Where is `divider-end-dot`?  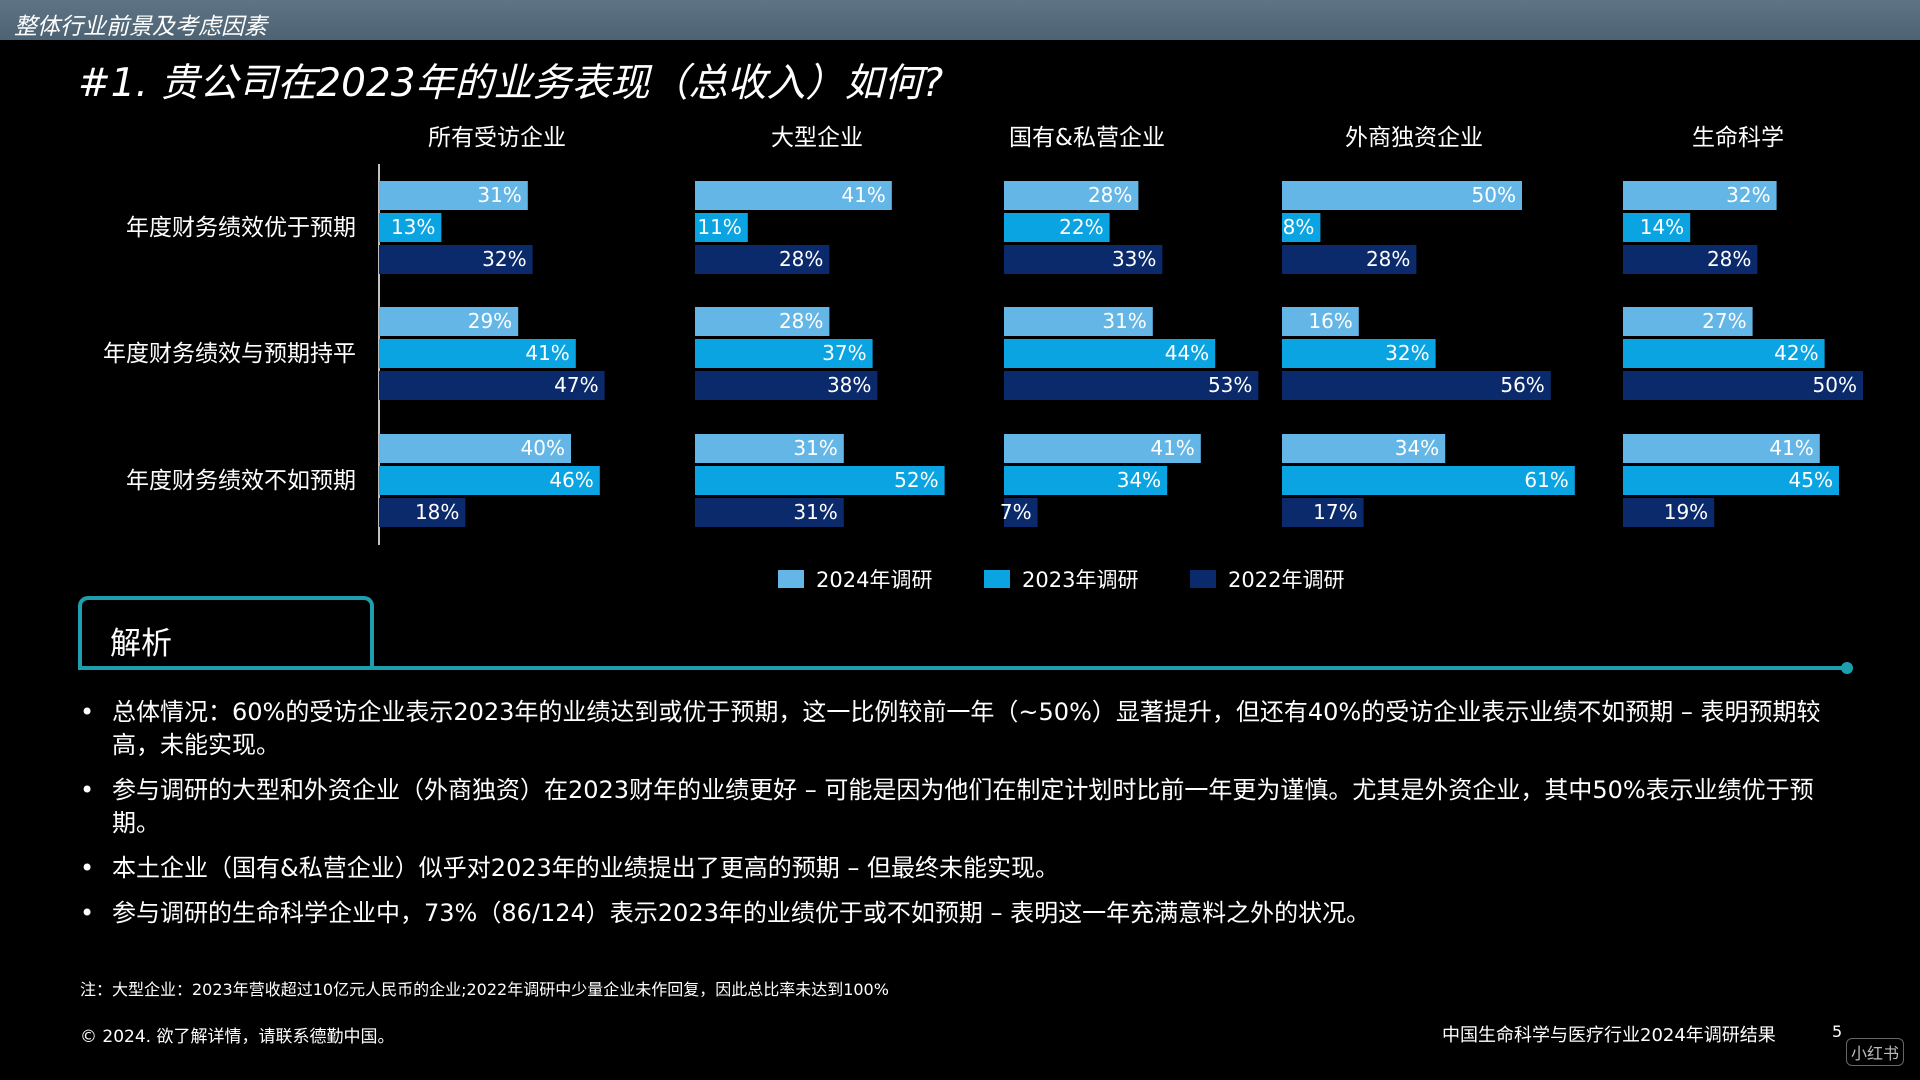 divider-end-dot is located at coordinates (1847, 668).